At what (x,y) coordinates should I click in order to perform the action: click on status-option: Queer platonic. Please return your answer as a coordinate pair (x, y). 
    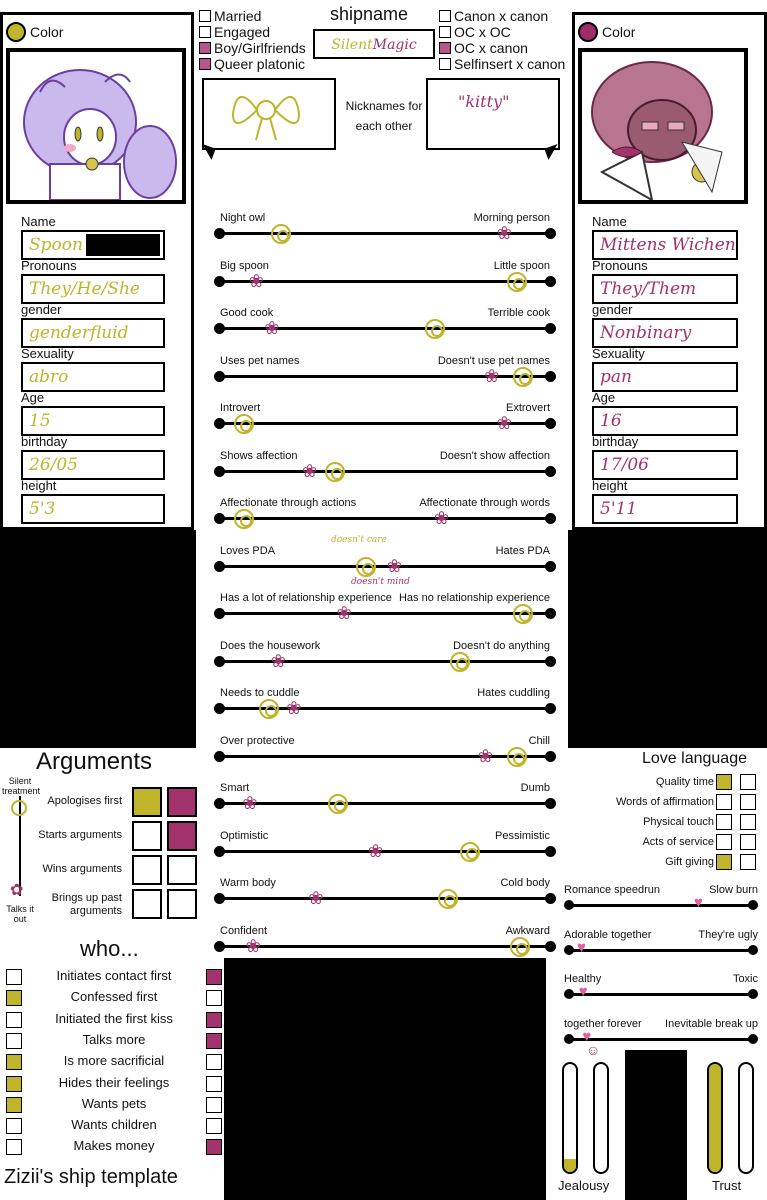
    Looking at the image, I should click on (252, 64).